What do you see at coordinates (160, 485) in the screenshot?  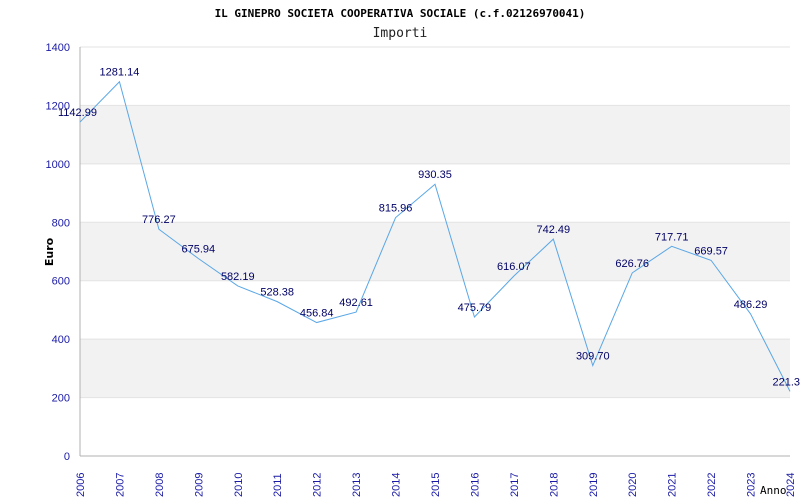 I see `x-tick-label: 2008` at bounding box center [160, 485].